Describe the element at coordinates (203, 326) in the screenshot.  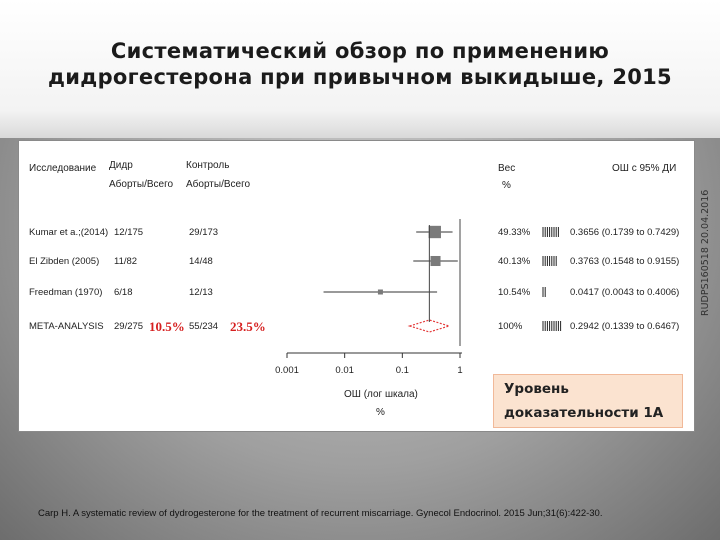
I see `control-count: 55/234` at that location.